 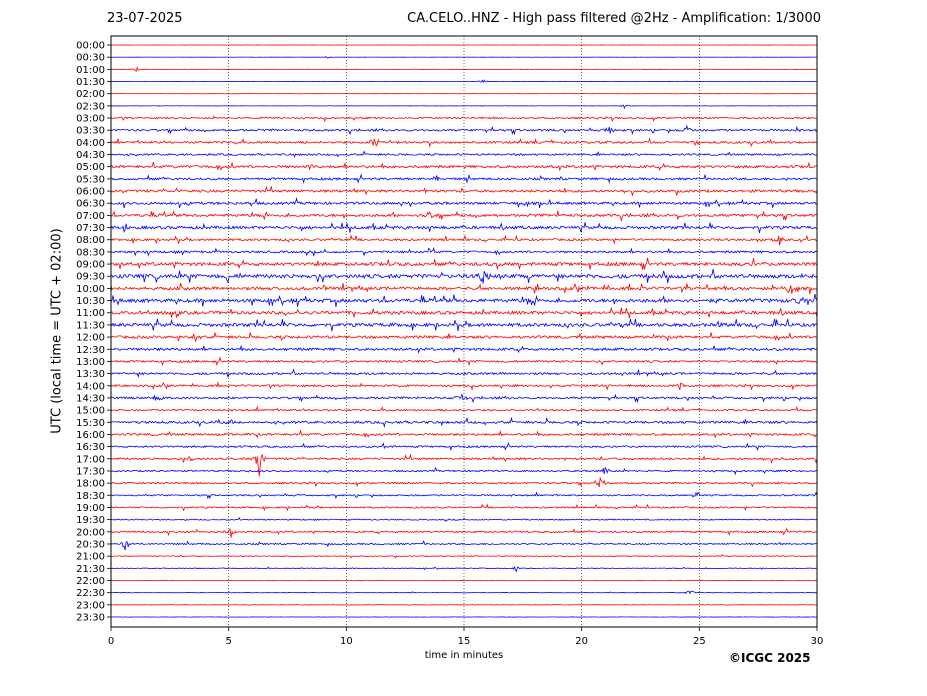 I want to click on x-tick-label: 25, so click(x=699, y=641).